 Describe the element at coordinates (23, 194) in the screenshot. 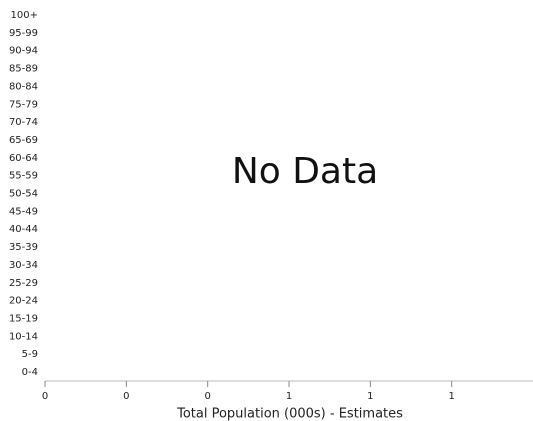

I see `y-tick-label: 50-54` at that location.